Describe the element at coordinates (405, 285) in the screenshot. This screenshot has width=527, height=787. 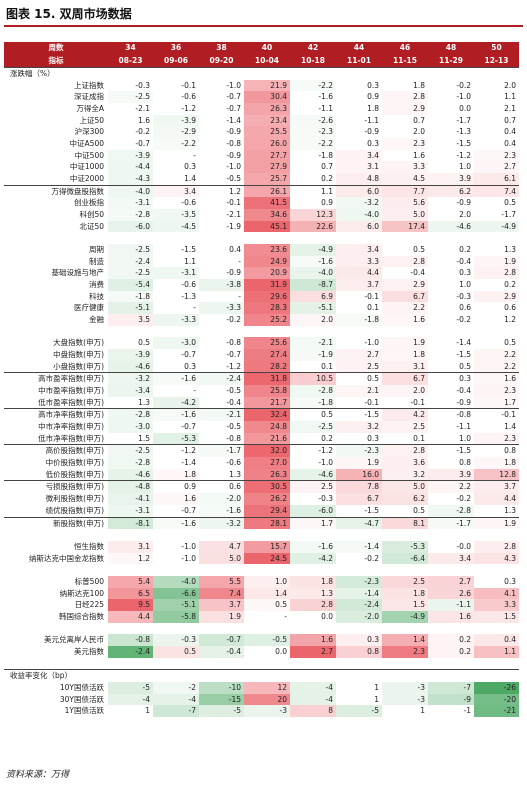
I see `value-cell: 2.9` at that location.